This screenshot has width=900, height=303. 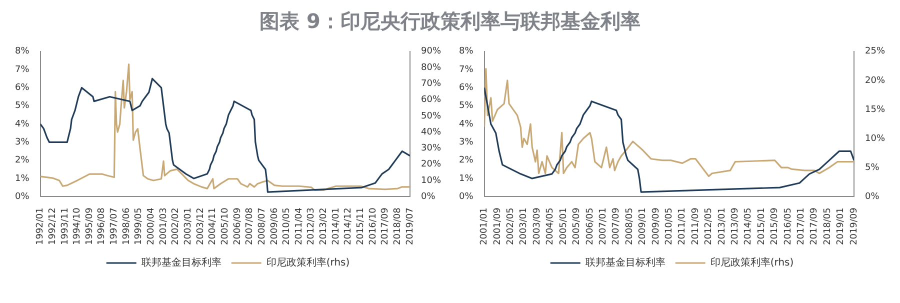 What do you see at coordinates (139, 226) in the screenshot?
I see `x-tick-label: 1999/05` at bounding box center [139, 226].